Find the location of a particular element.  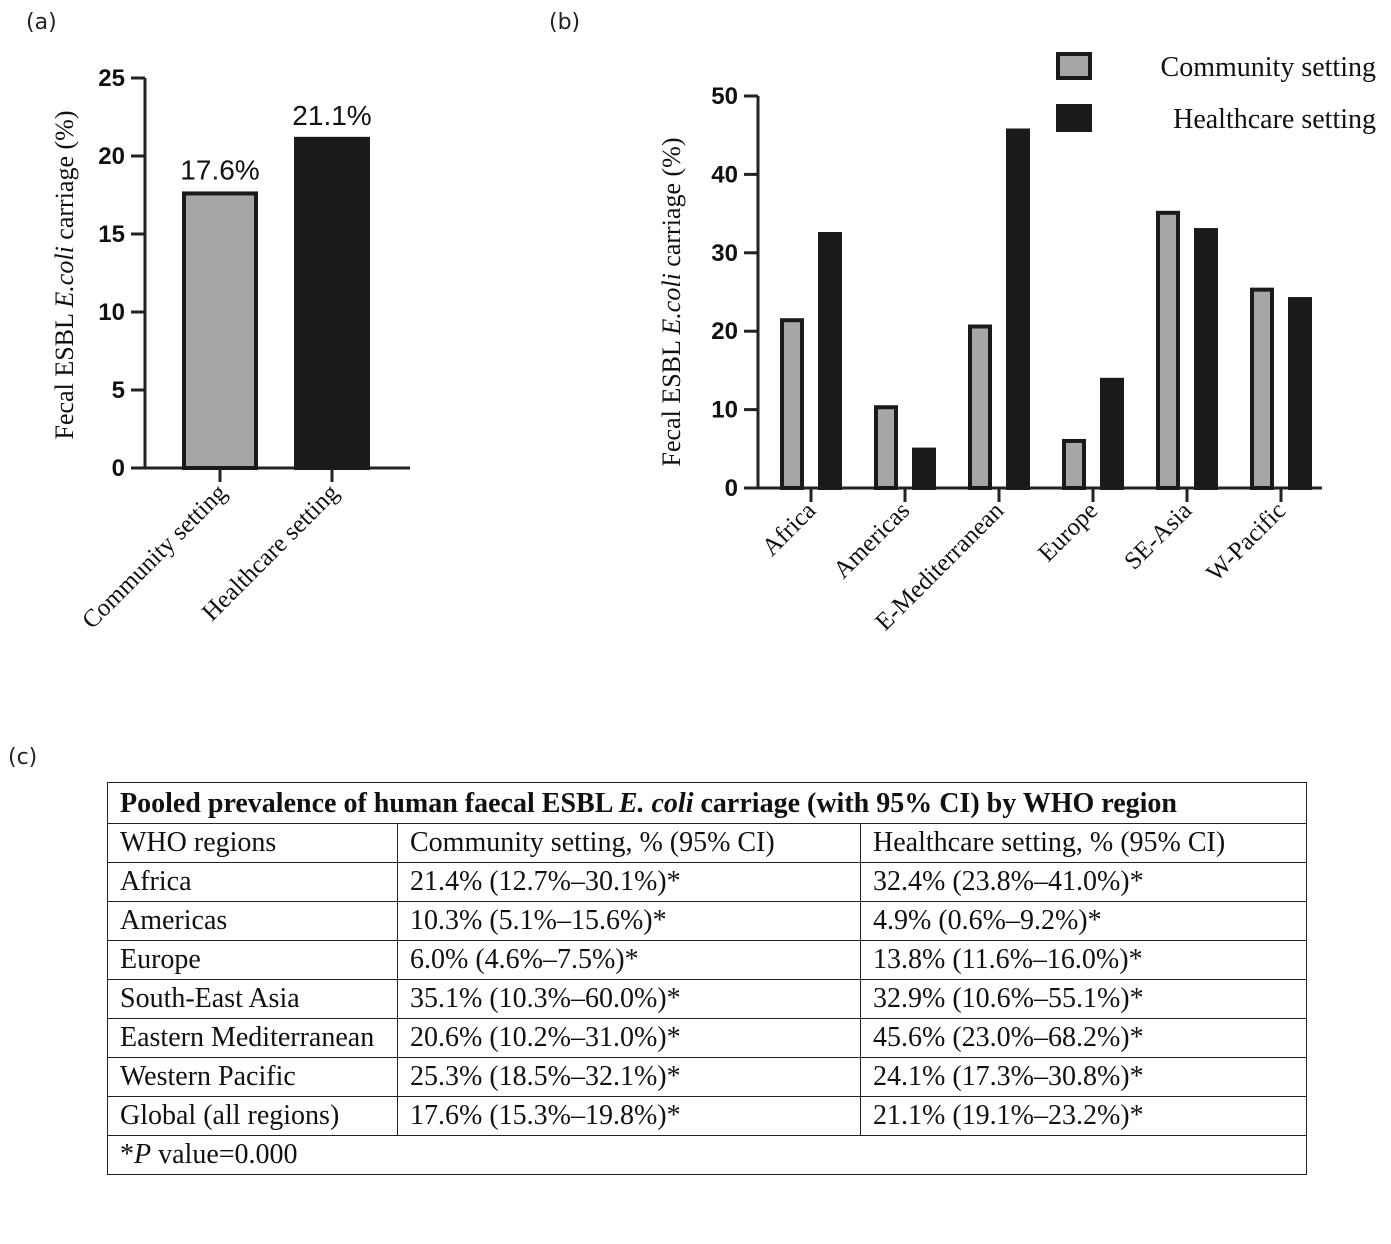

region-cell: Eastern Mediterranean is located at coordinates (252, 1038).